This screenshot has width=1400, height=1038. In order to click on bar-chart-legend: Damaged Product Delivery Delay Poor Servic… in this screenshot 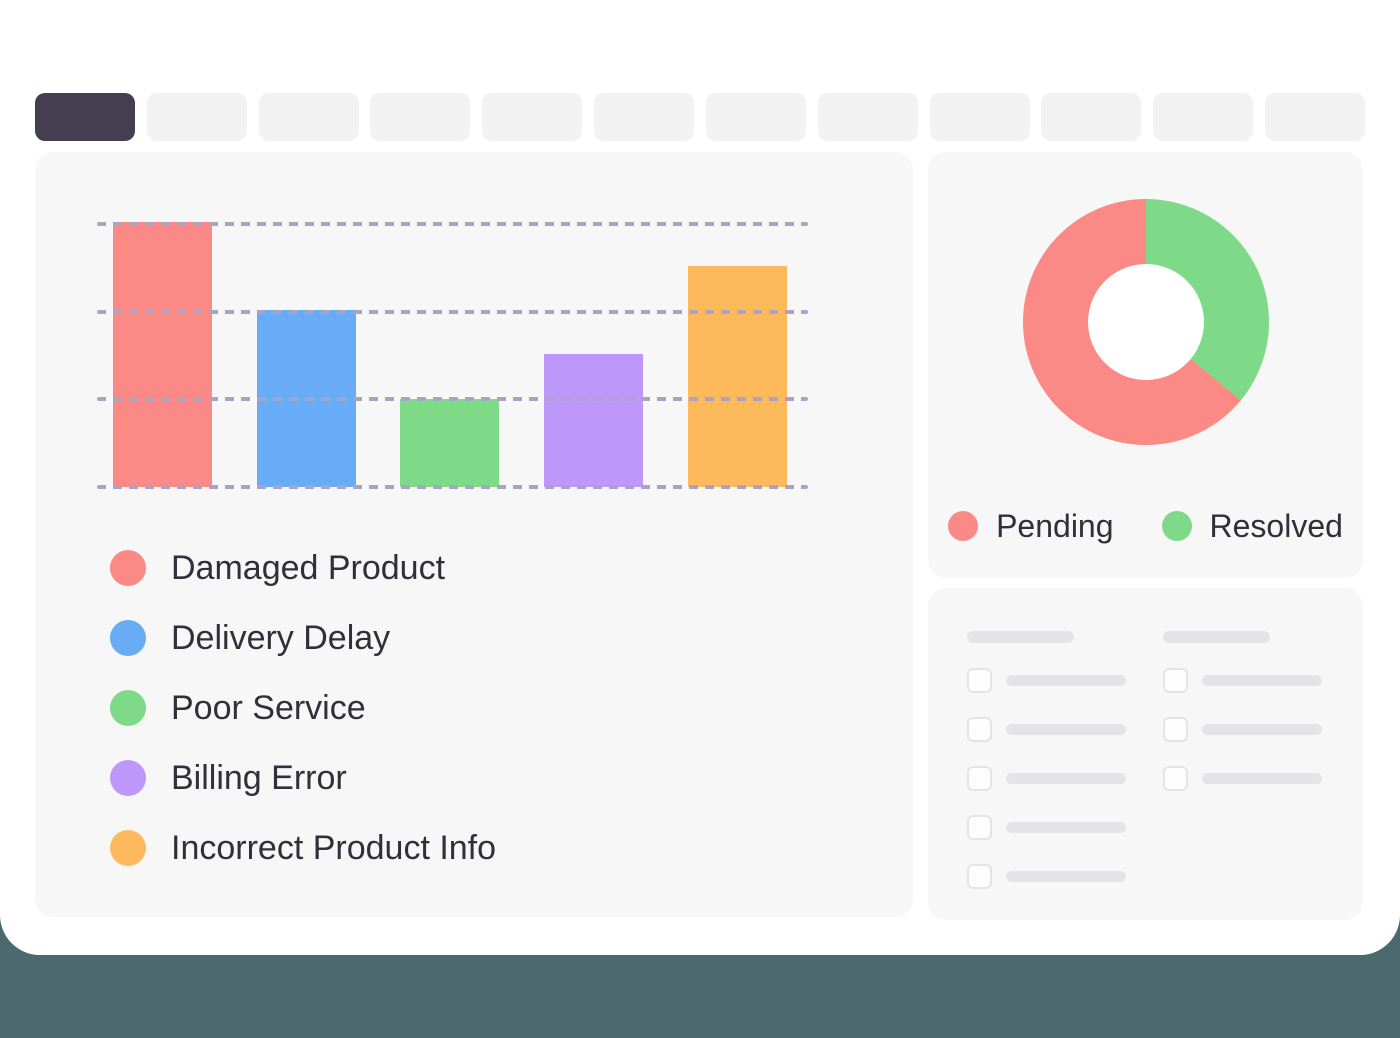, I will do `click(303, 725)`.